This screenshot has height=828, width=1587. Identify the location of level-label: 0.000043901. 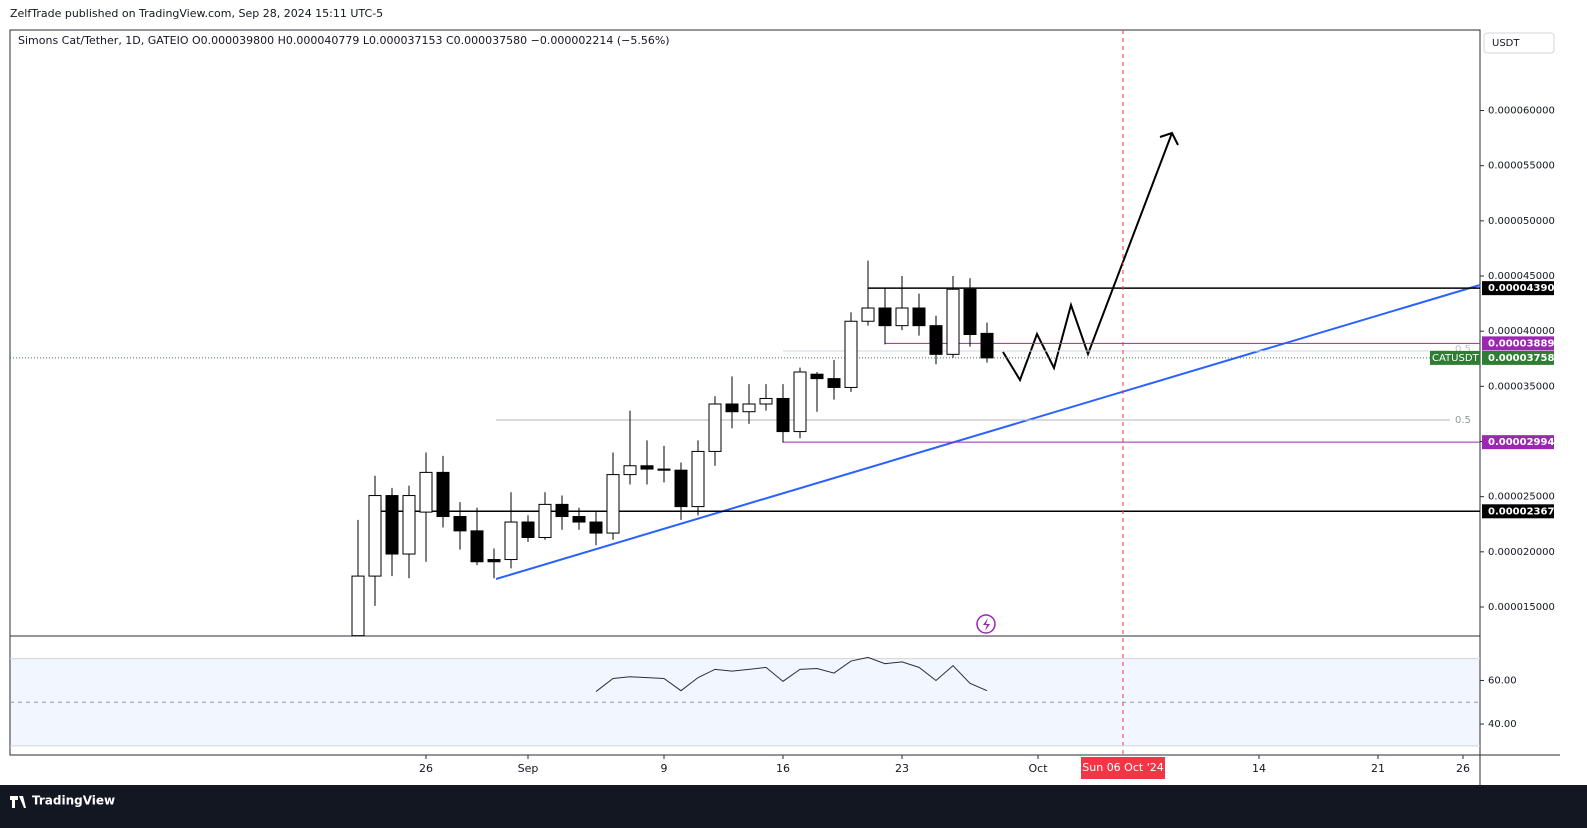
(1524, 288).